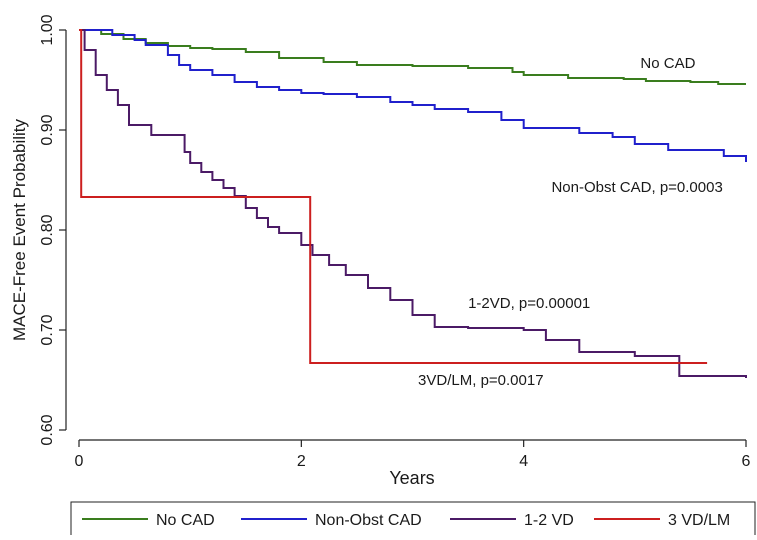 The height and width of the screenshot is (540, 757). I want to click on legend-label: No CAD, so click(185, 520).